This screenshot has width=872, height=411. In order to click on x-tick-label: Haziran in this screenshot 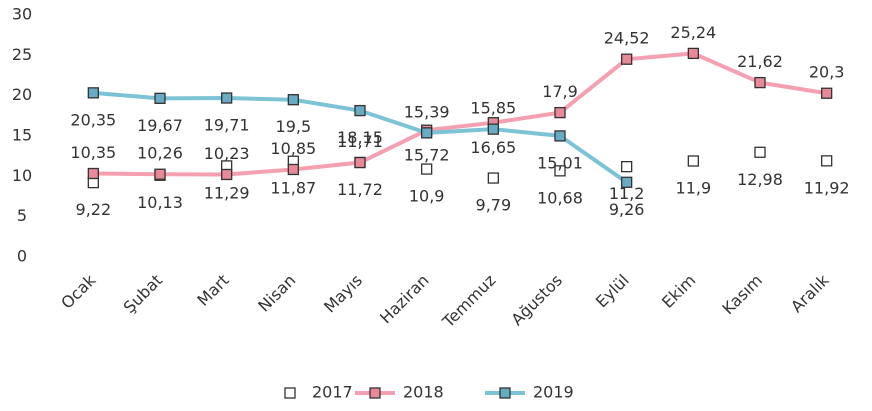, I will do `click(404, 299)`.